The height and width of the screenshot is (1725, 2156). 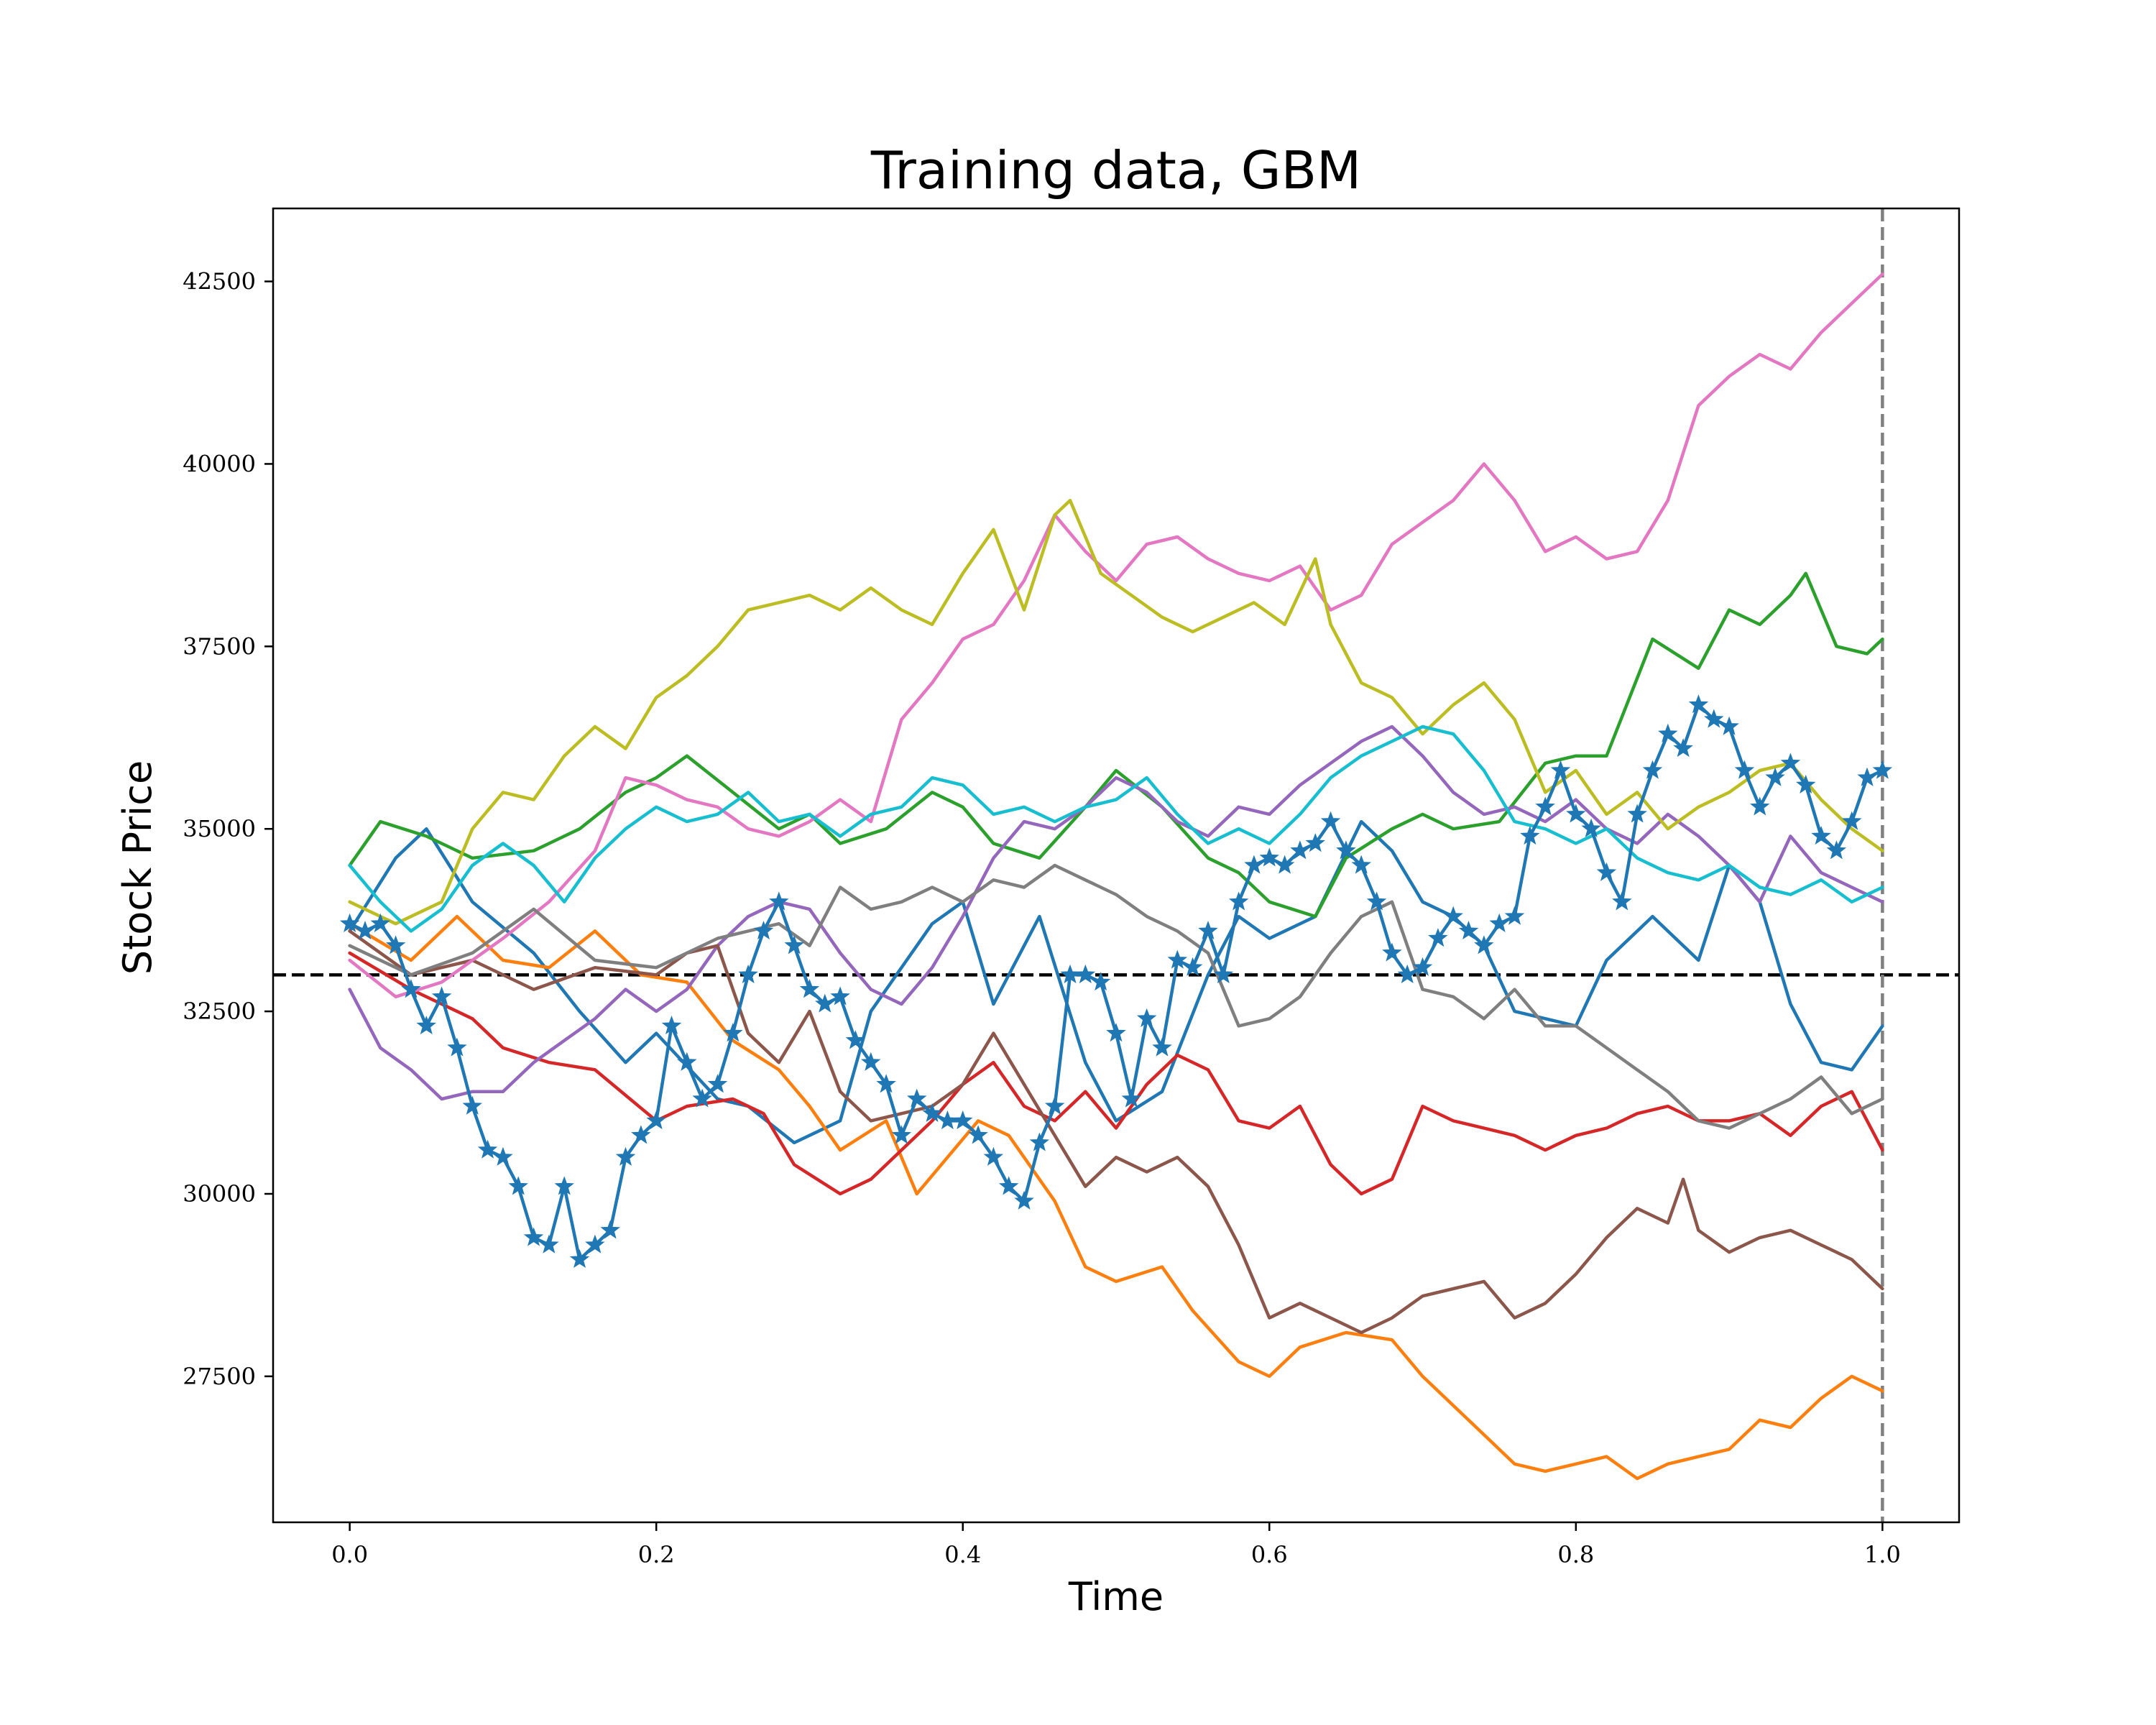 I want to click on x-tick-label: 0.6, so click(x=1269, y=1554).